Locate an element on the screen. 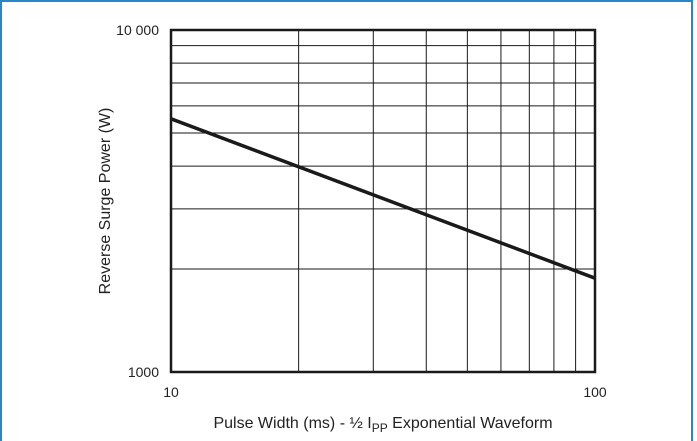  x-tick-label: 100 is located at coordinates (595, 392).